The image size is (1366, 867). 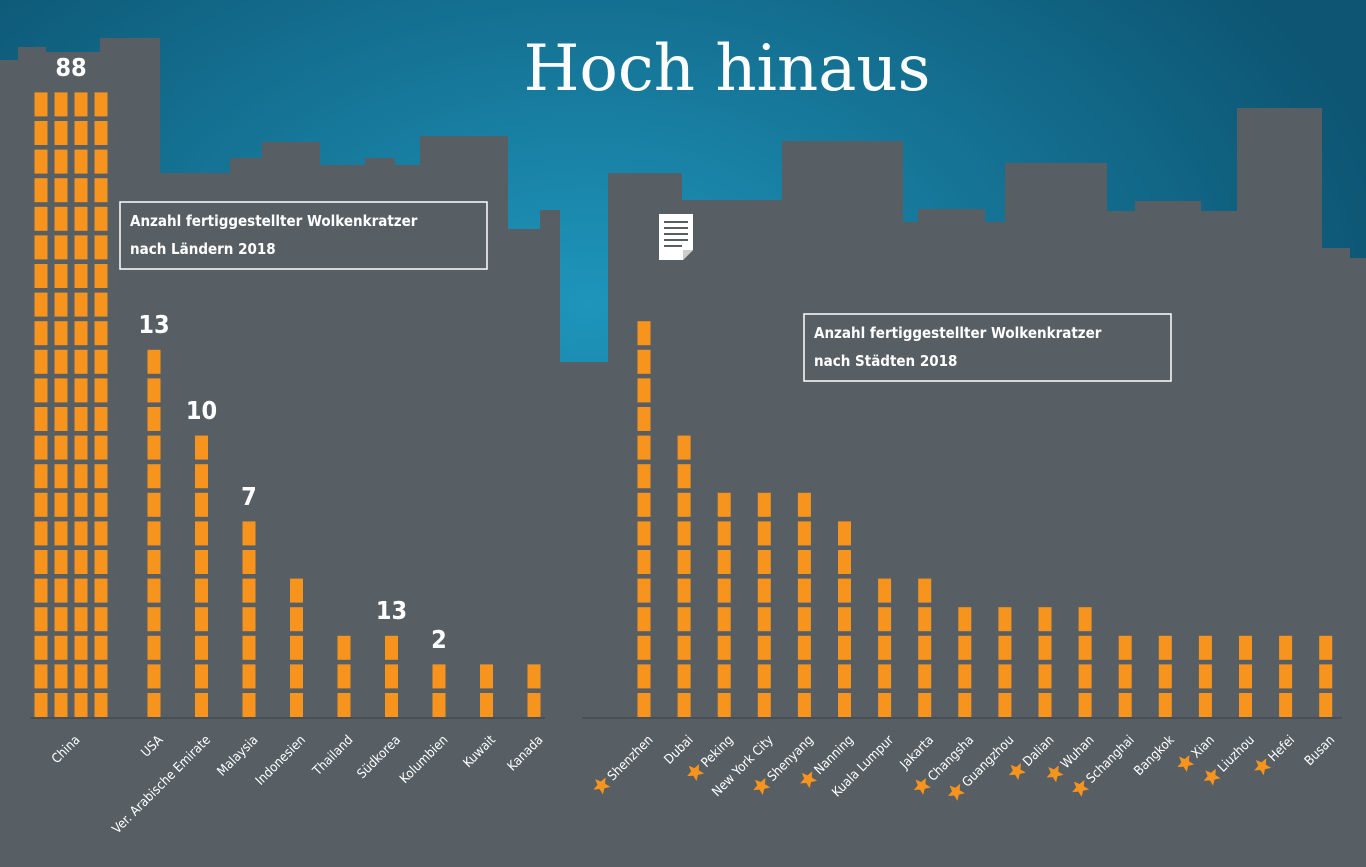 What do you see at coordinates (303, 235) in the screenshot?
I see `legend-box` at bounding box center [303, 235].